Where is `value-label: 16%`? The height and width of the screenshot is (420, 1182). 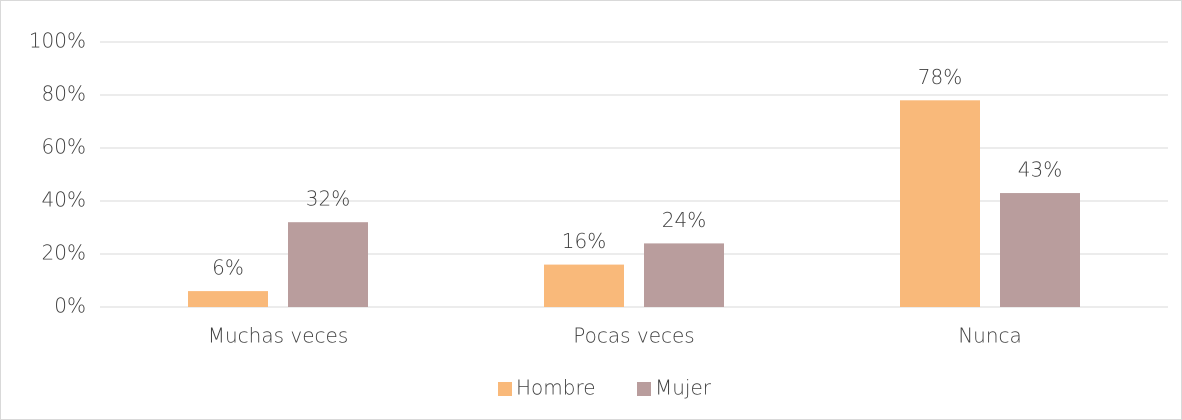 value-label: 16% is located at coordinates (584, 241).